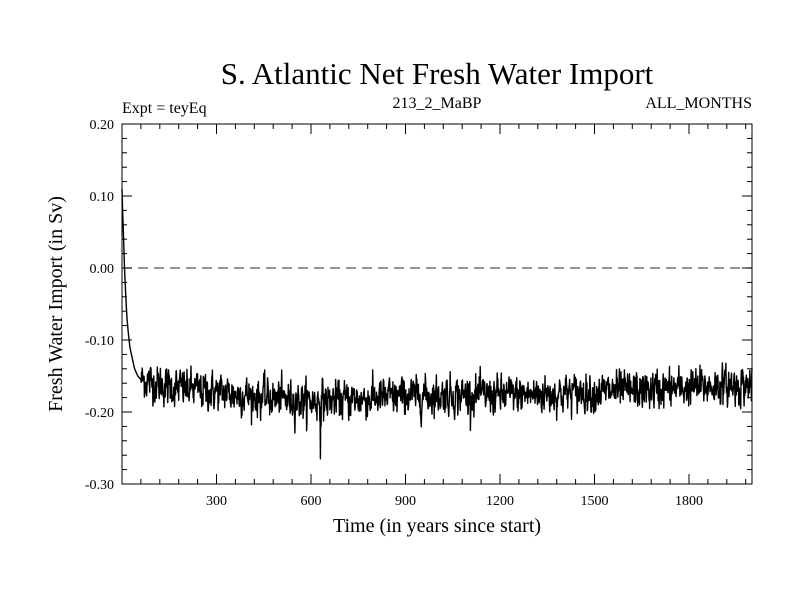 This screenshot has height=600, width=800. I want to click on x-tick-label: 1800, so click(689, 501).